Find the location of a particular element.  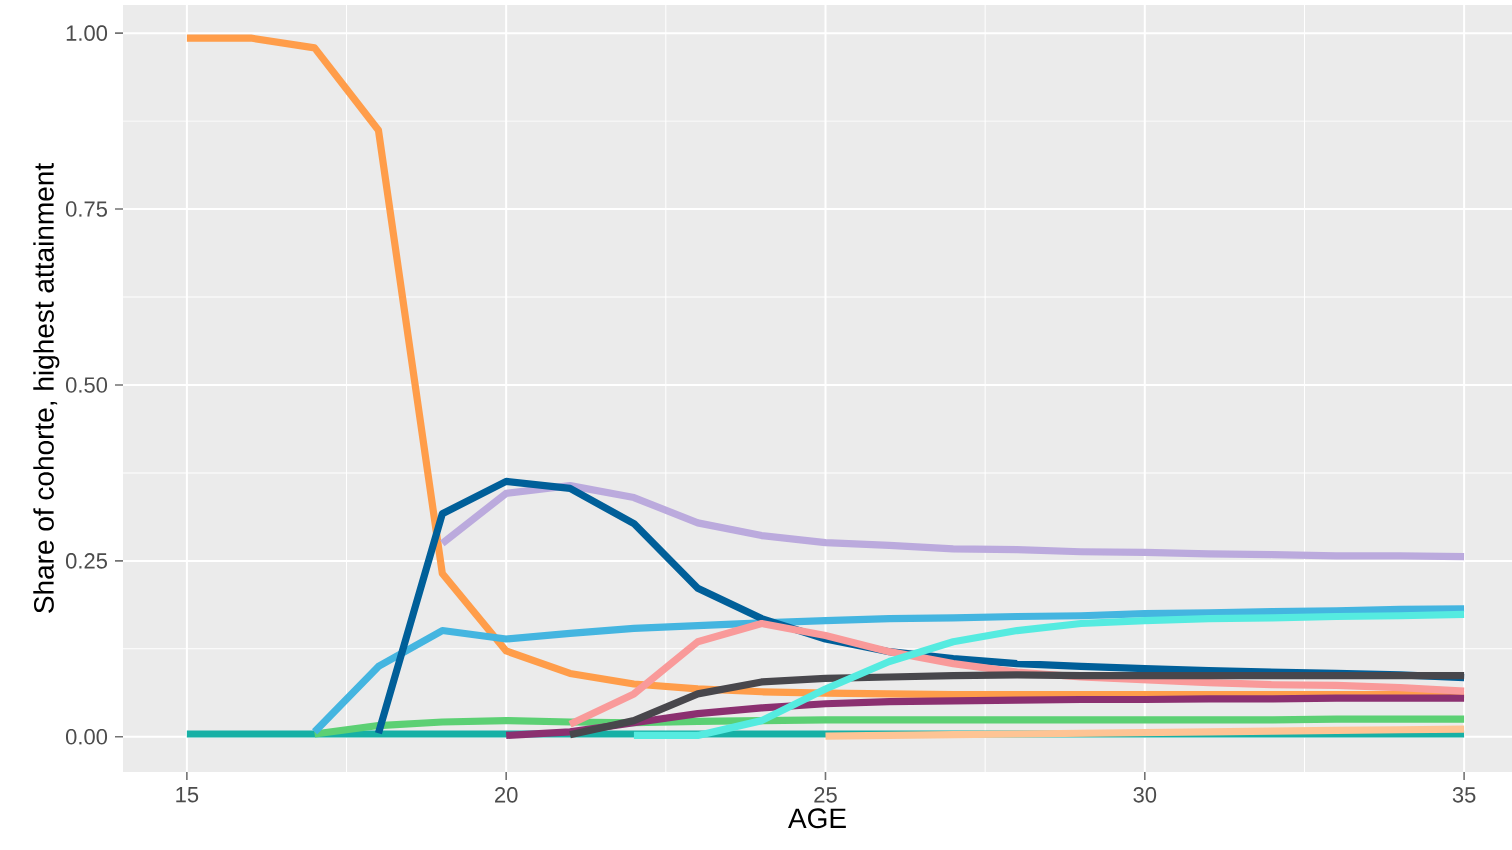

x-tick-label: 35 is located at coordinates (1464, 795).